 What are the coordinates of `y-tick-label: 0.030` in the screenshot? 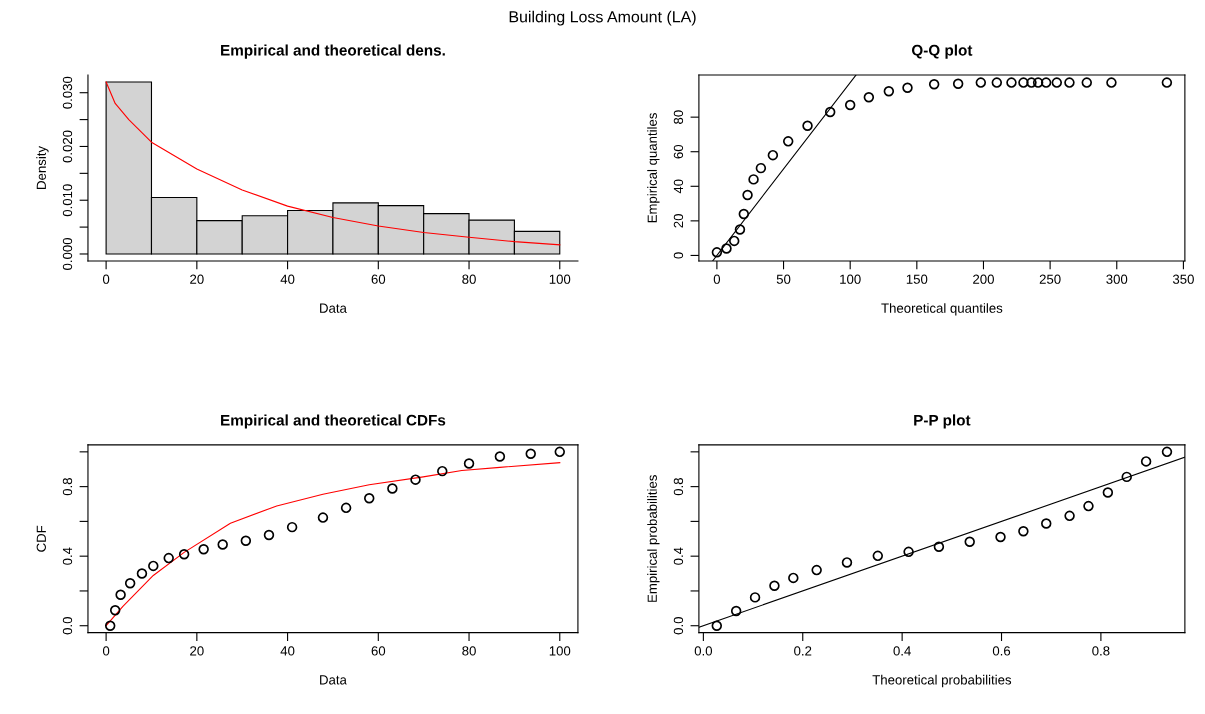 It's located at (67, 92).